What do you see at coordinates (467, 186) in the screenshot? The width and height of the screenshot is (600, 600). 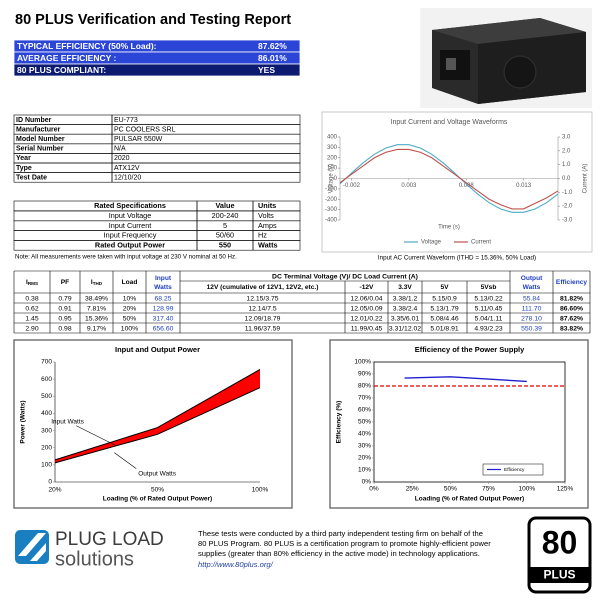 I see `x-tick-label: 0.008` at bounding box center [467, 186].